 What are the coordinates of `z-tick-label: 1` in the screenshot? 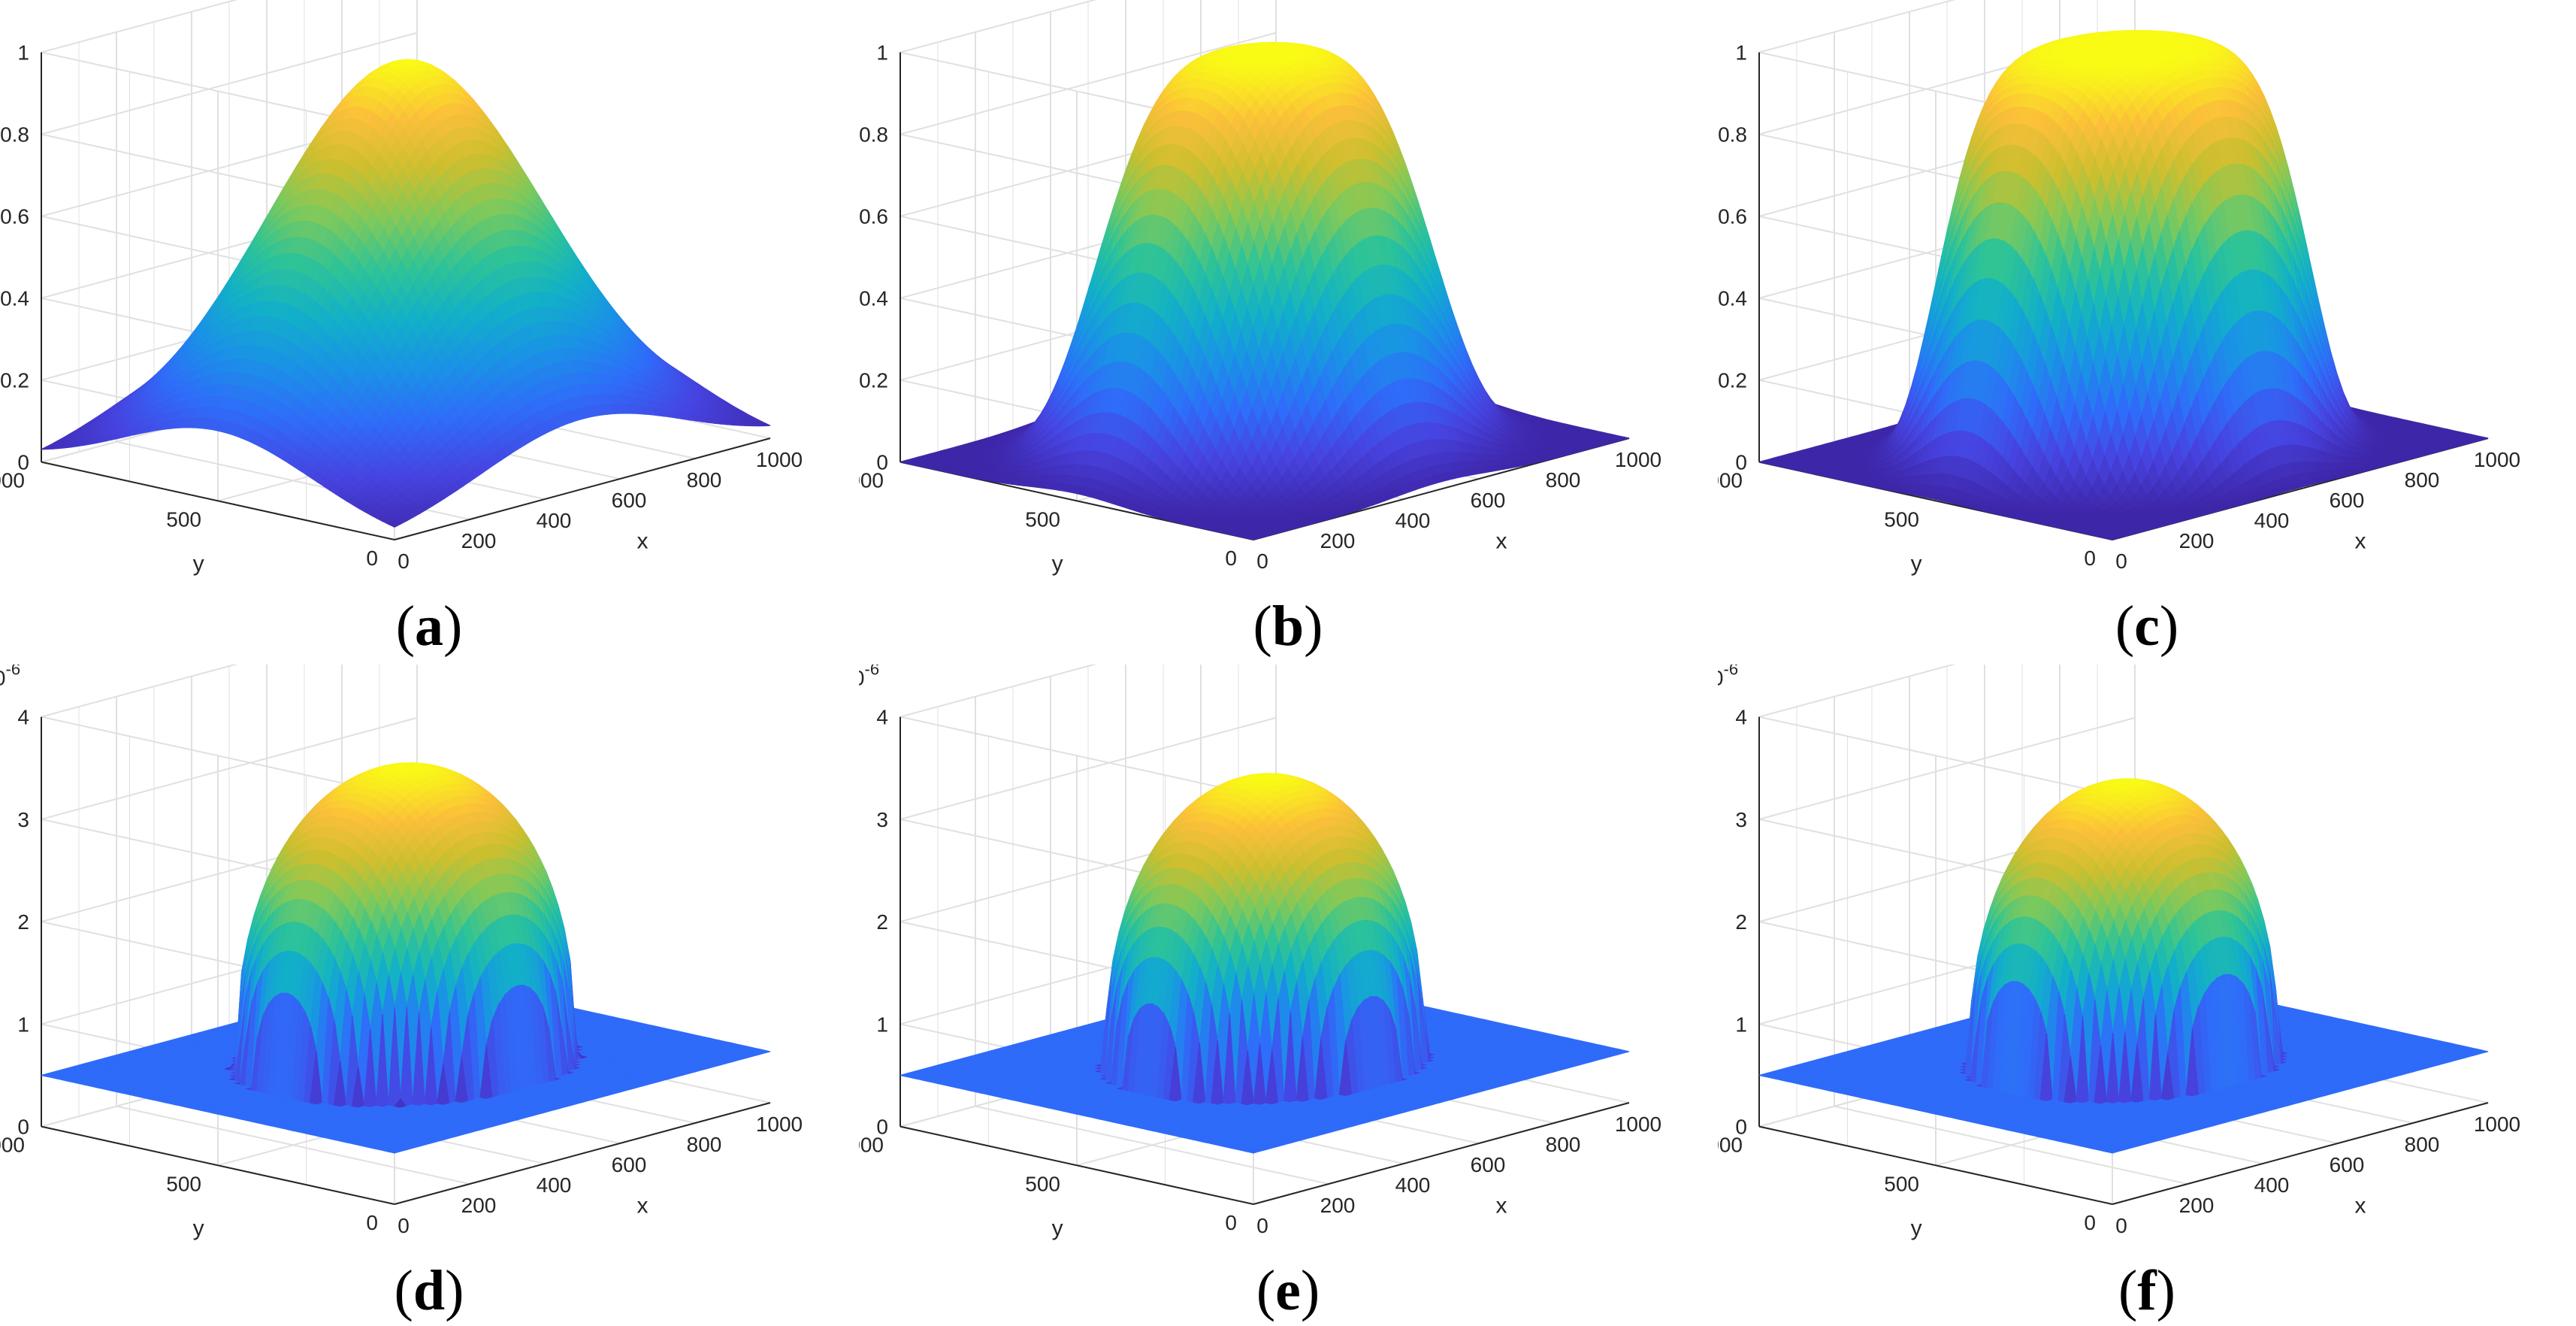 It's located at (23, 53).